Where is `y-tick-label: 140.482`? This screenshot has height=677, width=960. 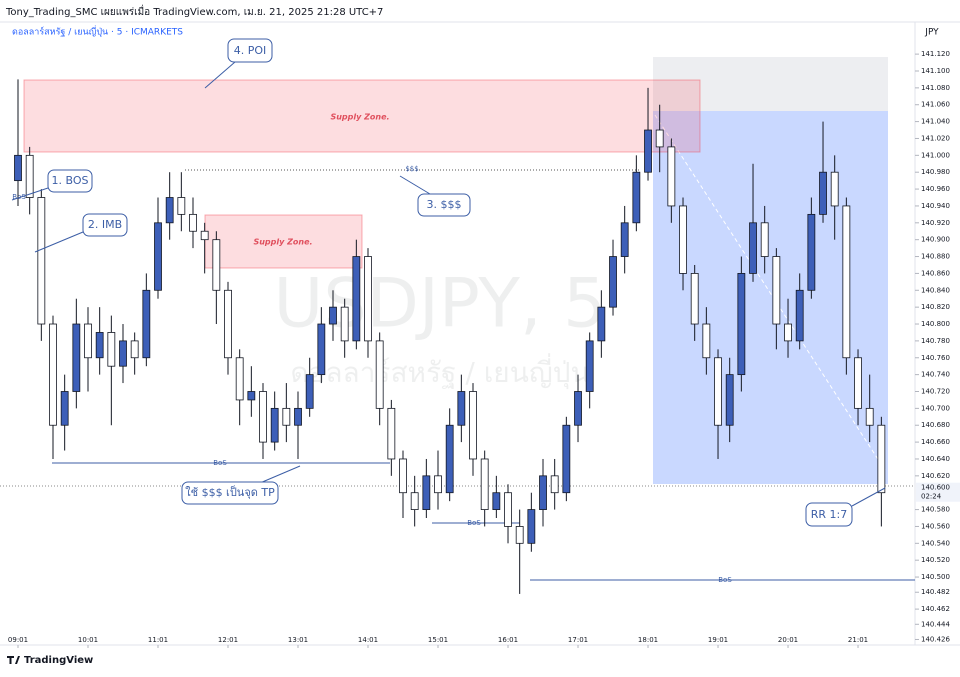 y-tick-label: 140.482 is located at coordinates (935, 592).